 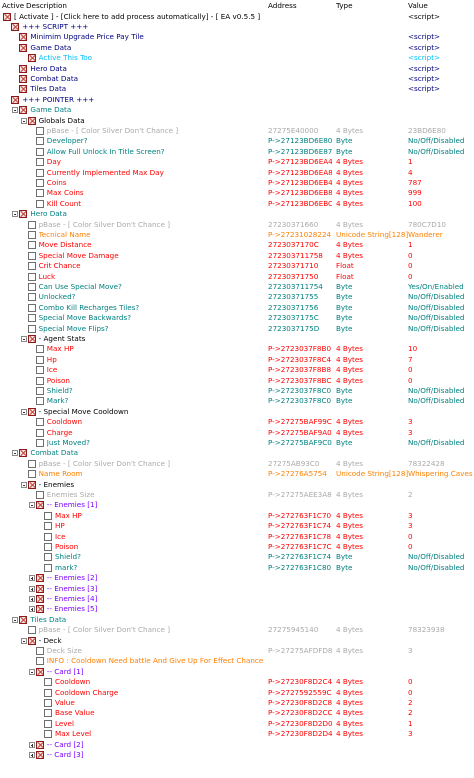 What do you see at coordinates (237, 641) in the screenshot?
I see `table-row: - Deck` at bounding box center [237, 641].